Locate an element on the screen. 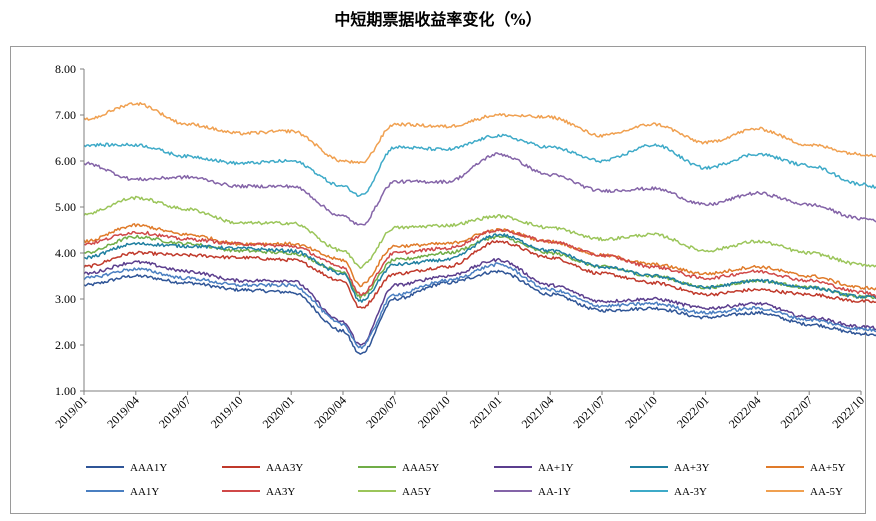 This screenshot has height=521, width=876. x-tick-label: 2022/04 is located at coordinates (745, 412).